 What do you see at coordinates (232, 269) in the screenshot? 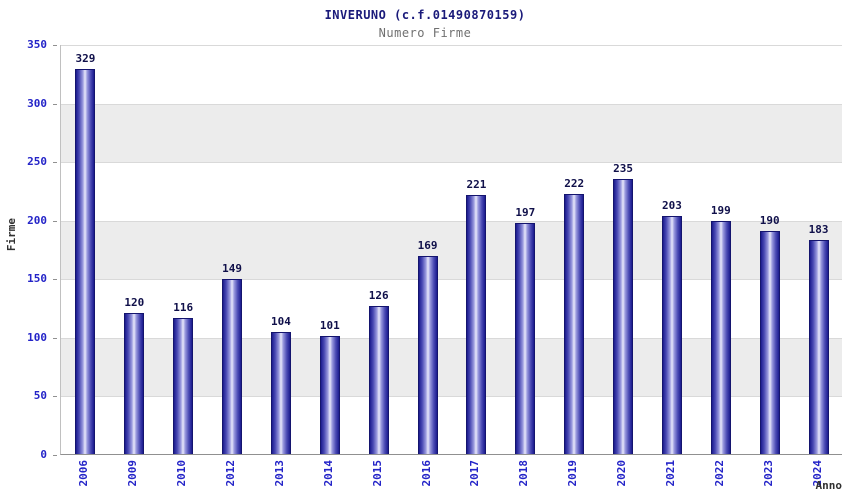
I see `bar-value-label: 149` at bounding box center [232, 269].